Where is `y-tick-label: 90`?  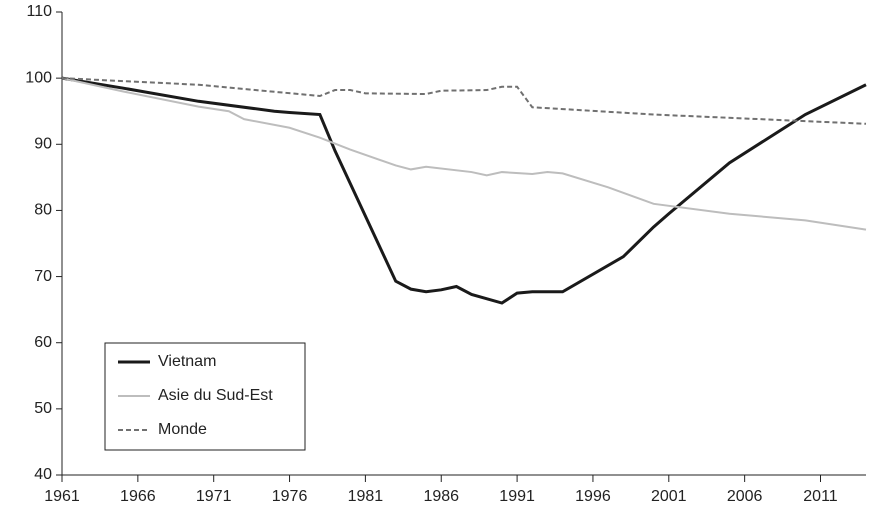 y-tick-label: 90 is located at coordinates (43, 144).